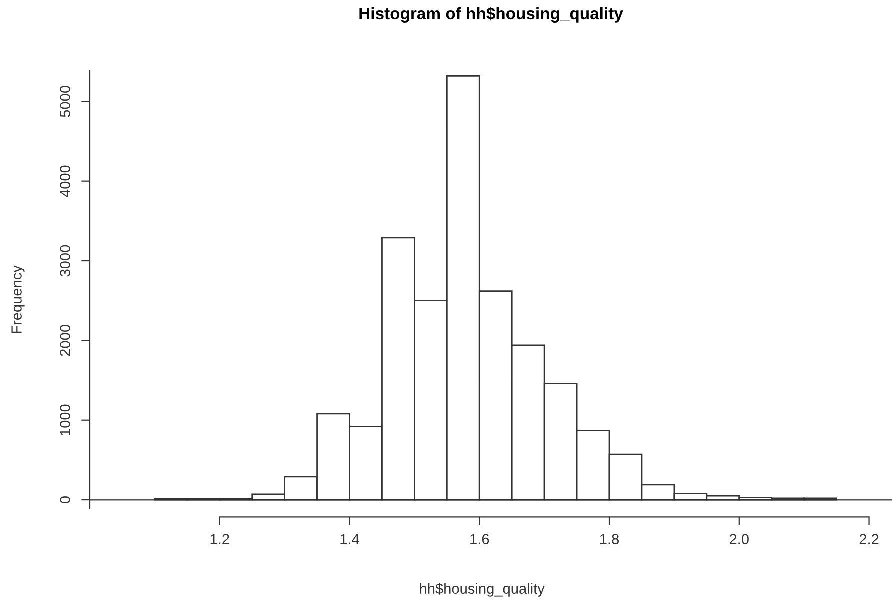  I want to click on x-tick-label: 1.4, so click(350, 539).